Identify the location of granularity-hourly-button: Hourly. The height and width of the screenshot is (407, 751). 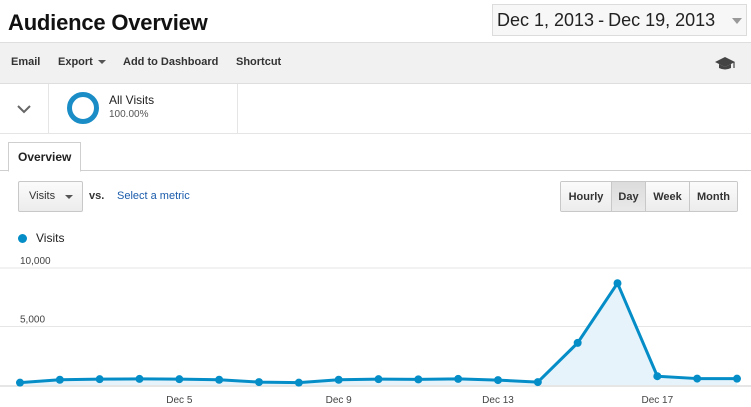
(586, 196).